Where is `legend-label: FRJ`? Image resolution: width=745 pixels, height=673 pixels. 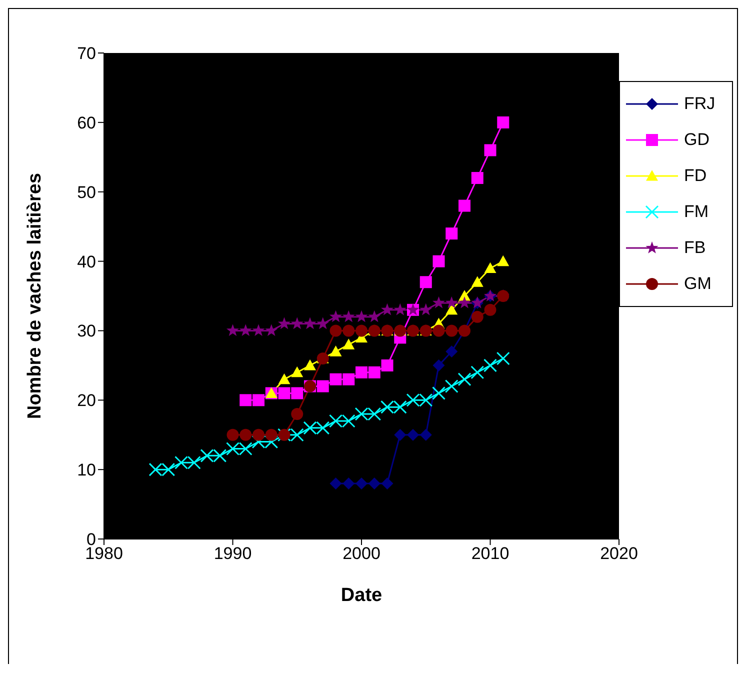 legend-label: FRJ is located at coordinates (700, 104).